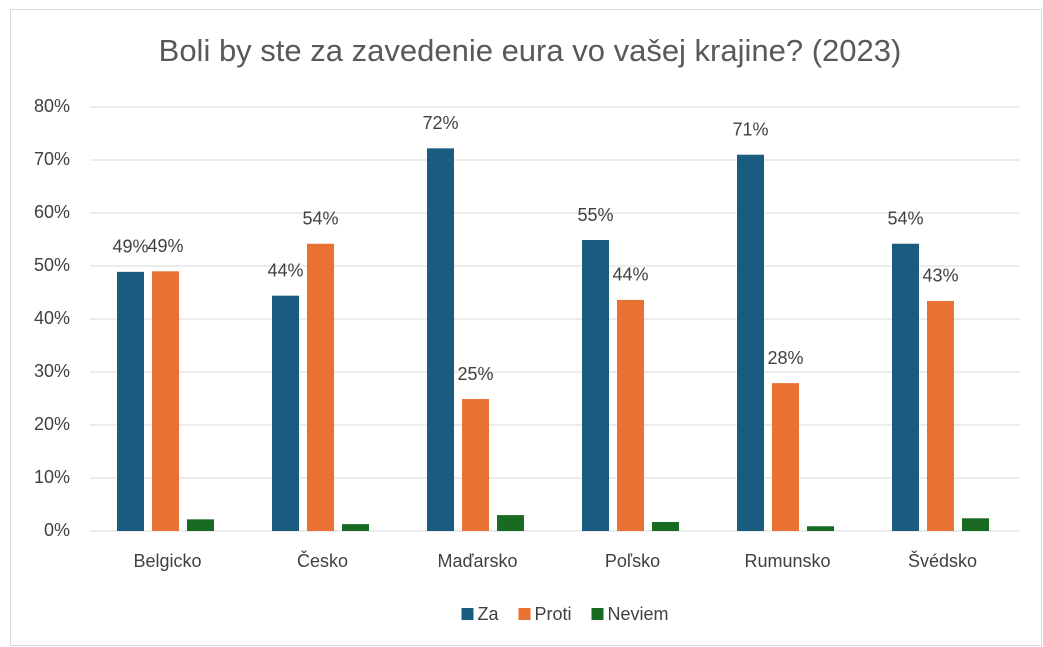 The image size is (1043, 647). Describe the element at coordinates (750, 129) in the screenshot. I see `data-label: 71%` at that location.